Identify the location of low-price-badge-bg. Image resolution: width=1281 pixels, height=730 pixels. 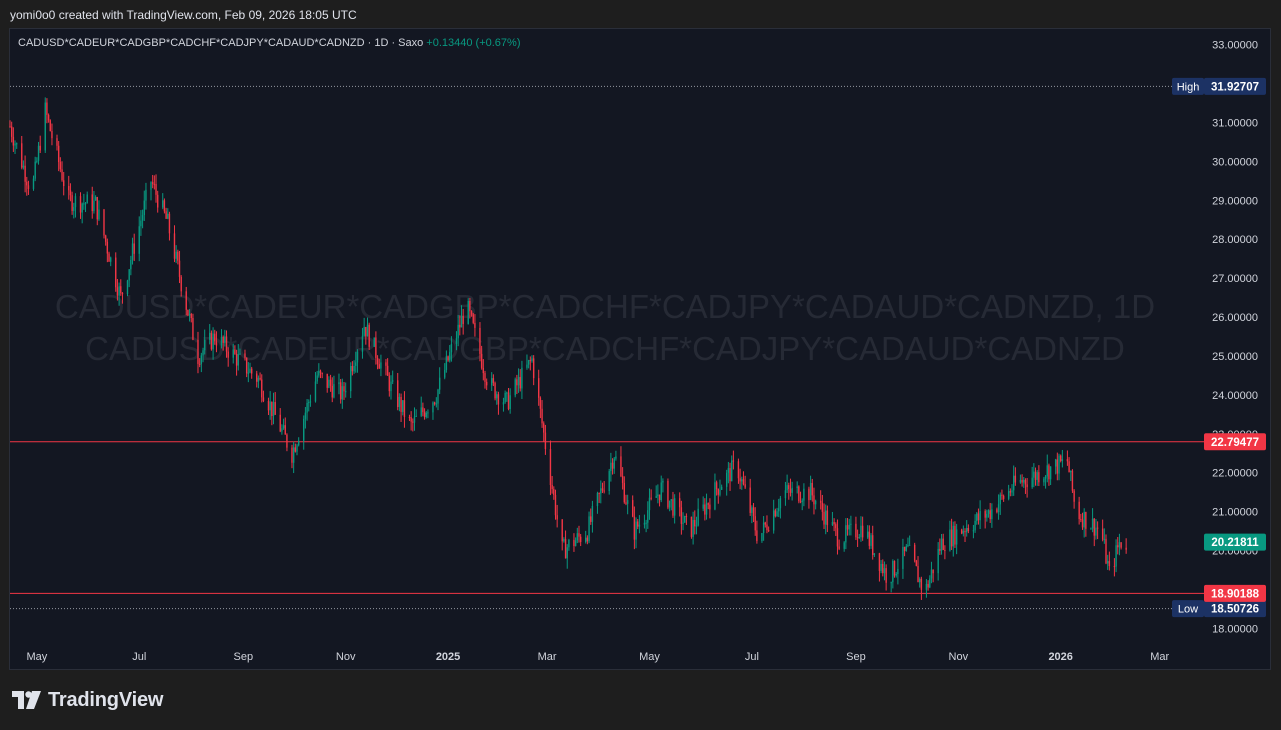
(1235, 609).